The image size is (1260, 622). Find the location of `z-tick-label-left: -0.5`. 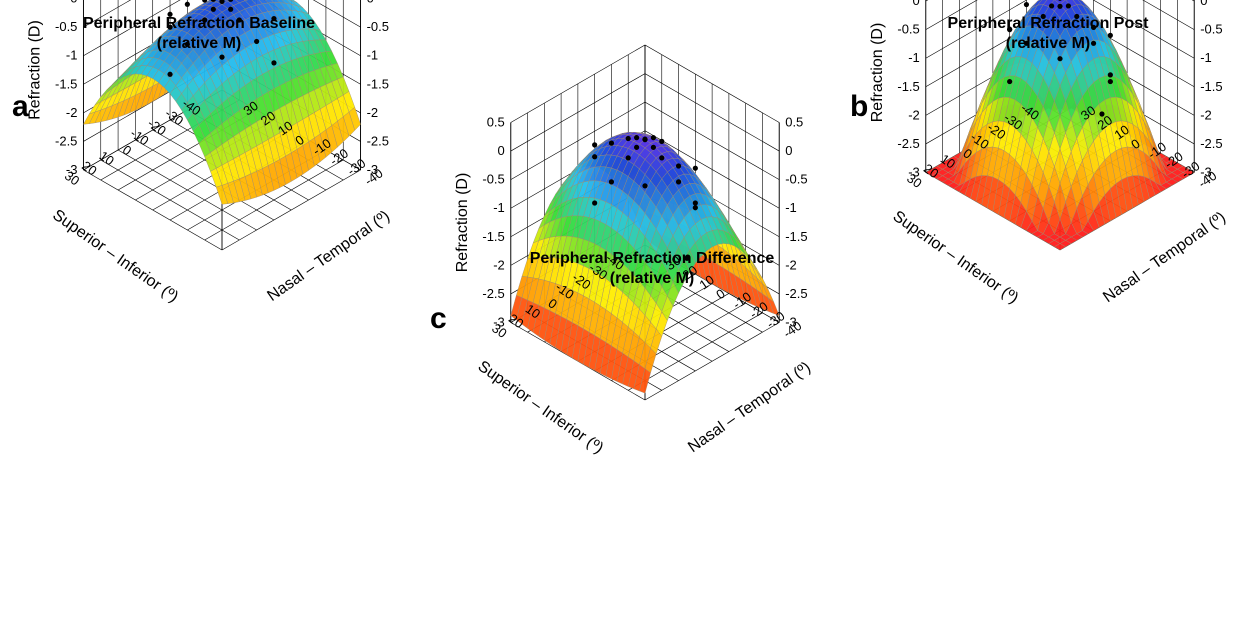

z-tick-label-left: -0.5 is located at coordinates (908, 29).